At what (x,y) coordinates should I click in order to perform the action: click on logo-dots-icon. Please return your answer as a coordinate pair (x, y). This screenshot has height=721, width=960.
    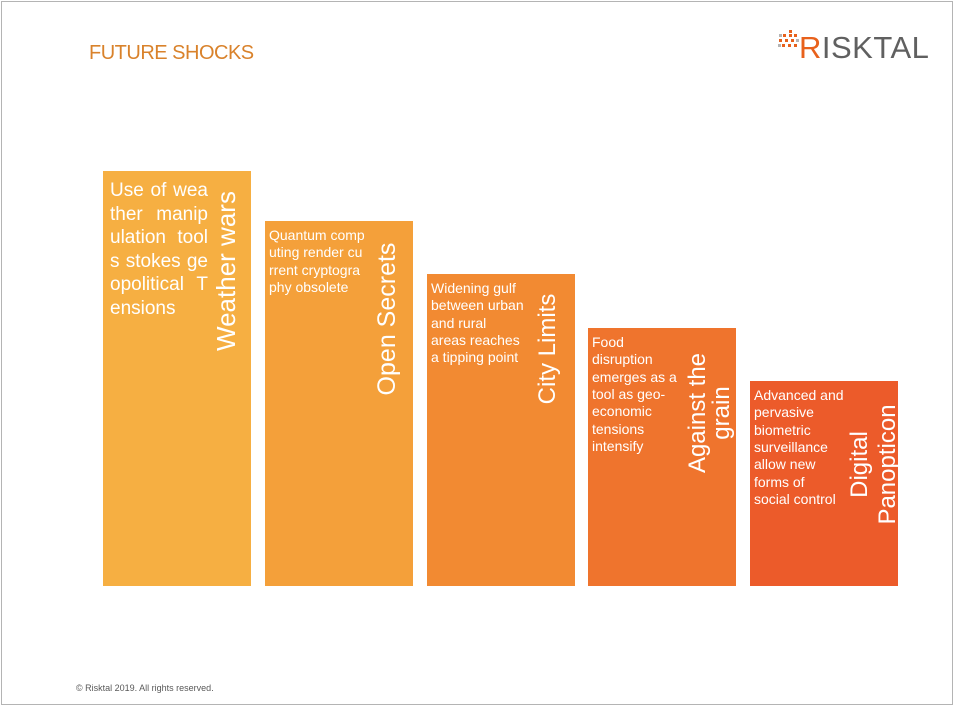
    Looking at the image, I should click on (788, 38).